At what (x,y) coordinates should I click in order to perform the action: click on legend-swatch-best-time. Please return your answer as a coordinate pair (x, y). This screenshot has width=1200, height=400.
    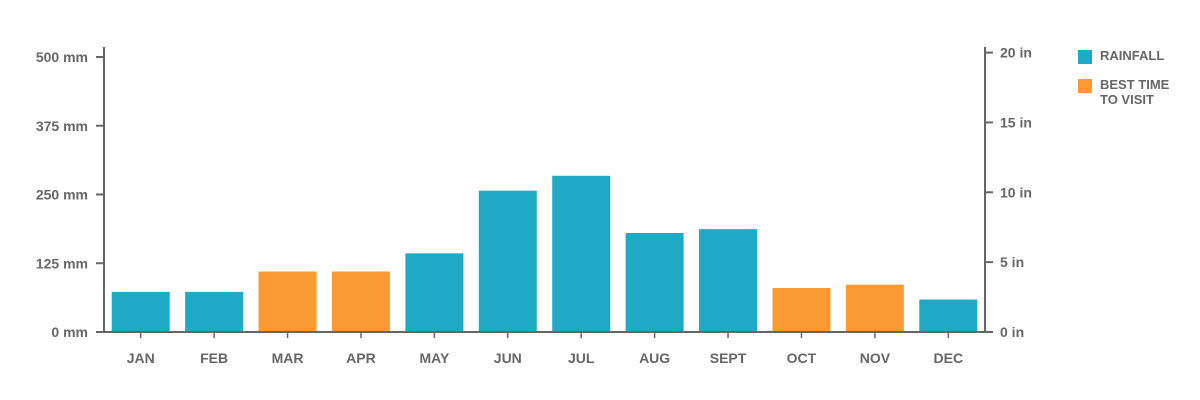
    Looking at the image, I should click on (1085, 86).